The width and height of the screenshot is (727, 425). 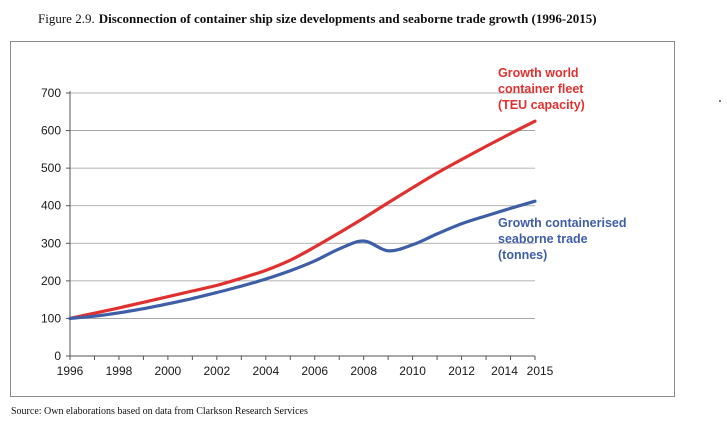 What do you see at coordinates (57, 356) in the screenshot?
I see `y-tick-label: 0` at bounding box center [57, 356].